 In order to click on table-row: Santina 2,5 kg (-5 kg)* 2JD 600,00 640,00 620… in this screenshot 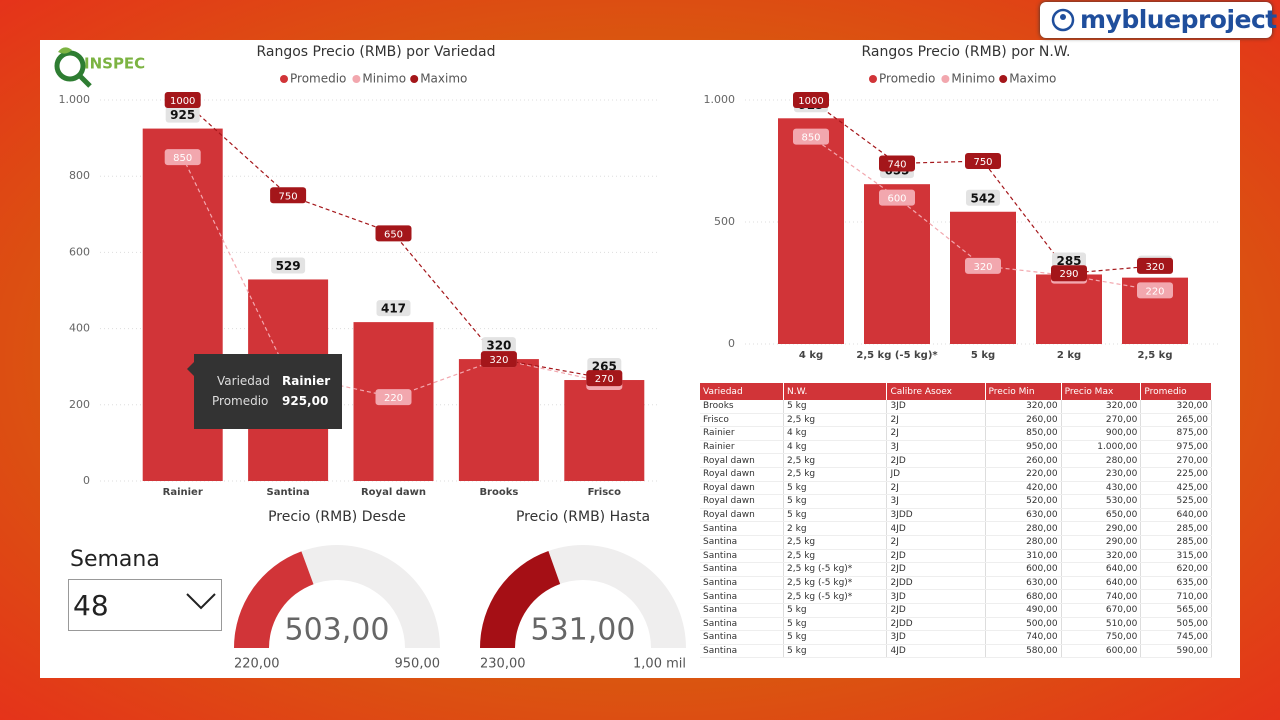, I will do `click(956, 569)`.